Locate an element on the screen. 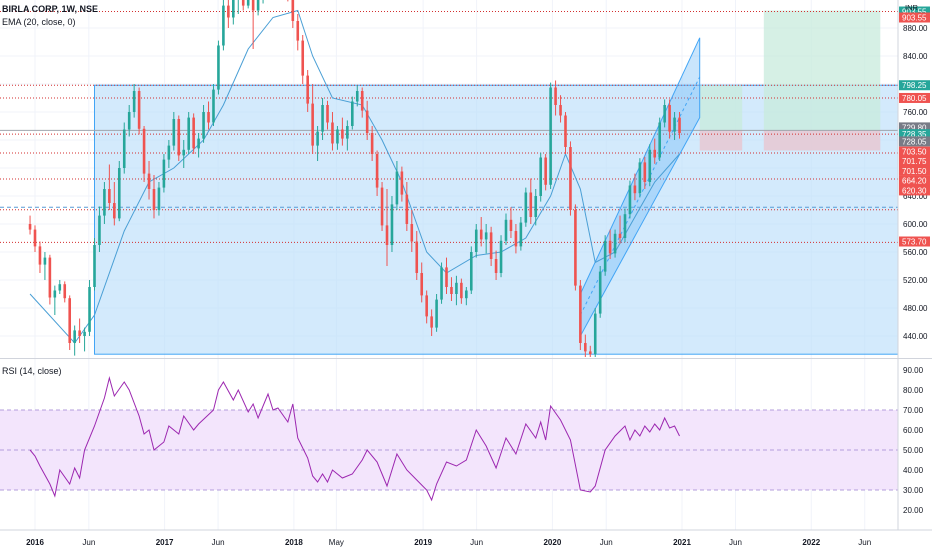  symbol-legend: BIRLA CORP, 1W, NSE is located at coordinates (50, 9).